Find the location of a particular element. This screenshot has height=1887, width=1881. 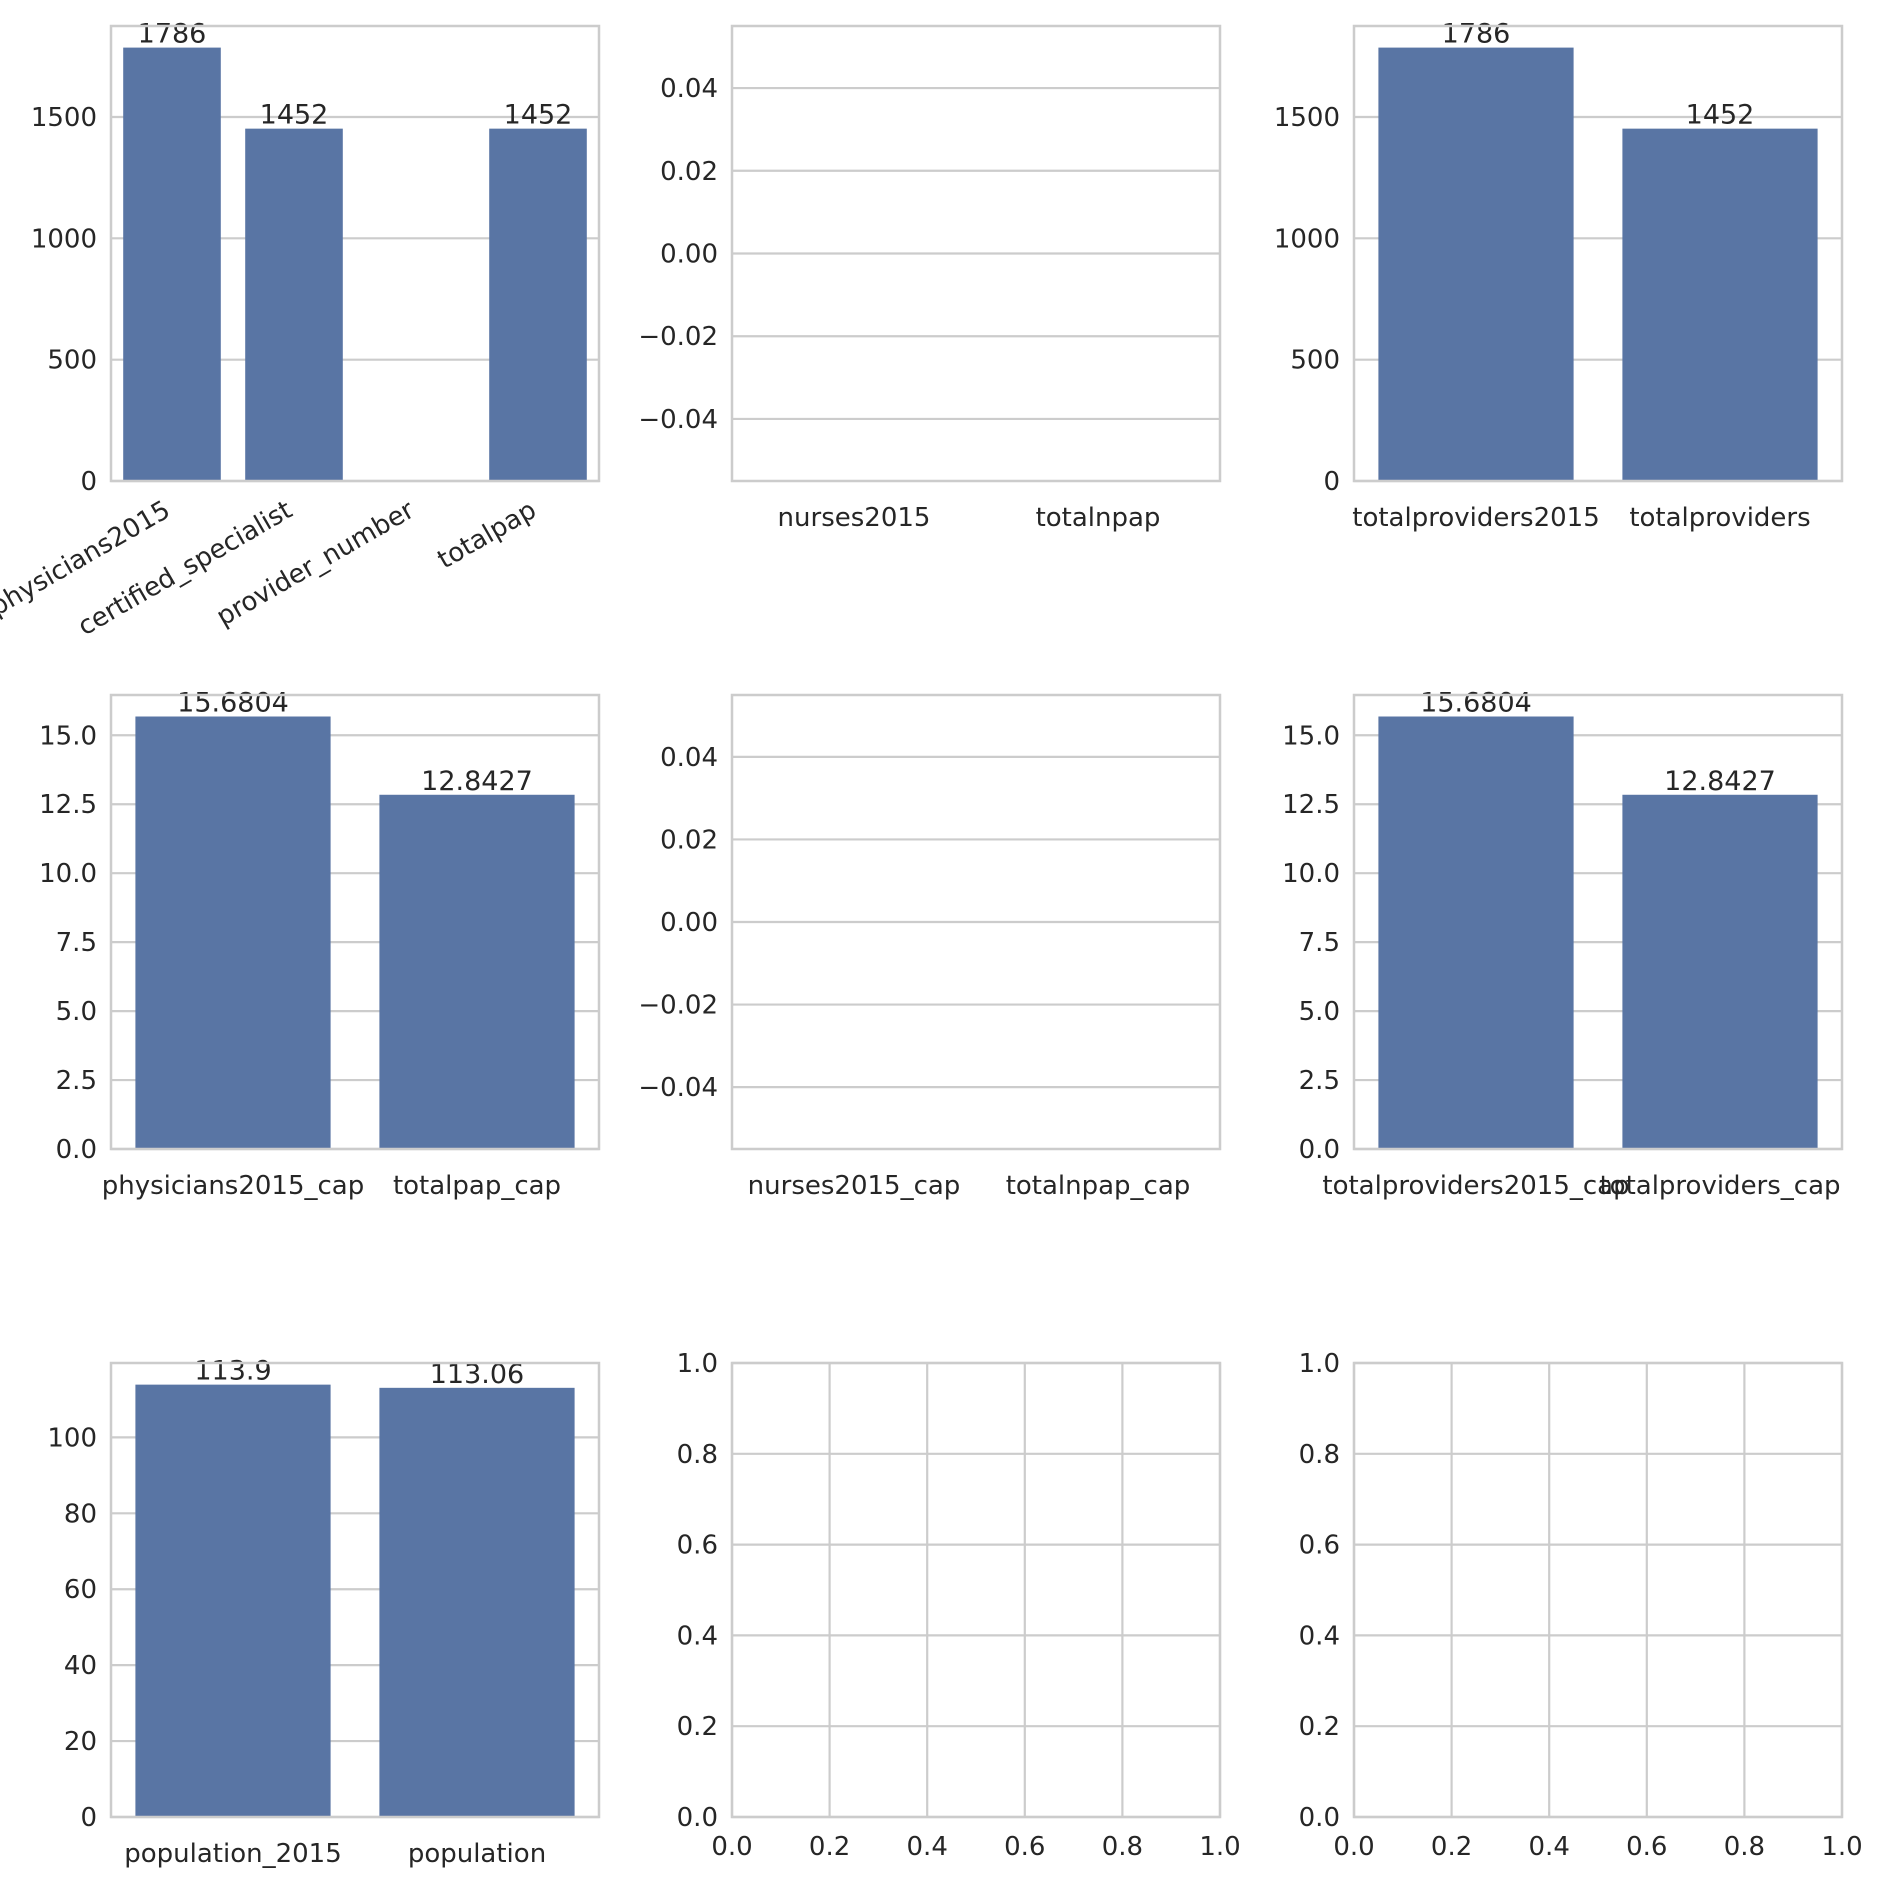

y-tick-label: 100 is located at coordinates (72, 1438).